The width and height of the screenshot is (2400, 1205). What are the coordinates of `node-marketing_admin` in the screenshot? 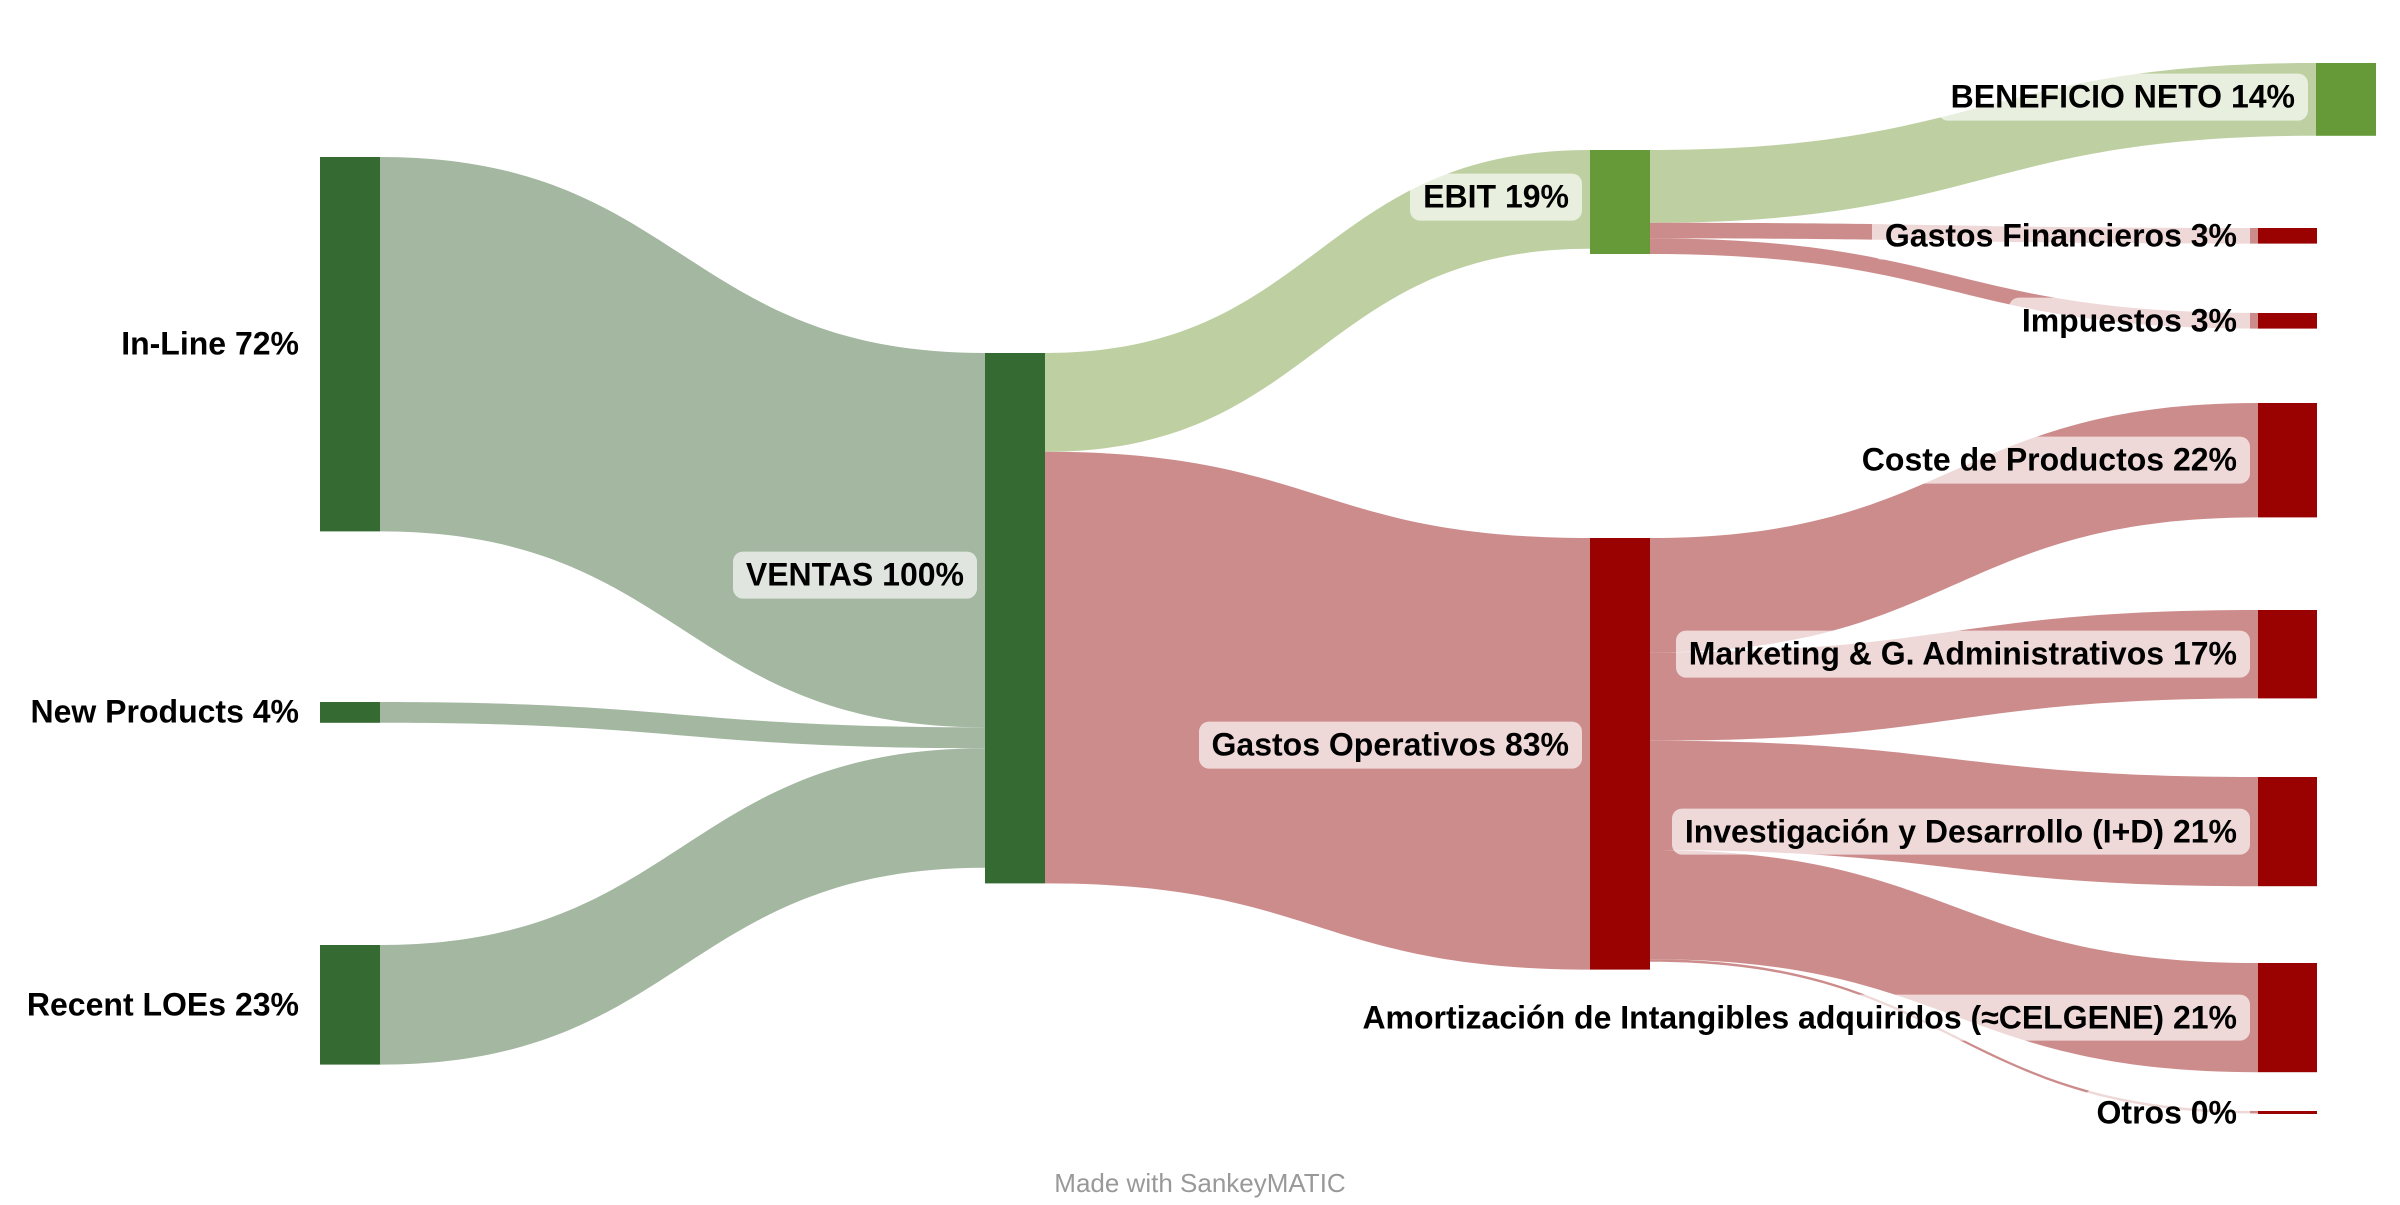 It's located at (2287, 654).